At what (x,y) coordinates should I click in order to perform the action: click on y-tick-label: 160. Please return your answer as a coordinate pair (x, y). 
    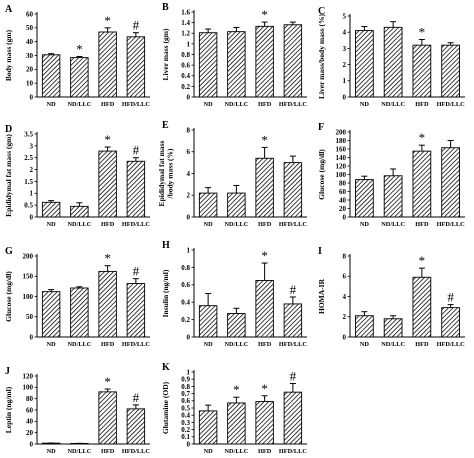
    Looking at the image, I should click on (341, 149).